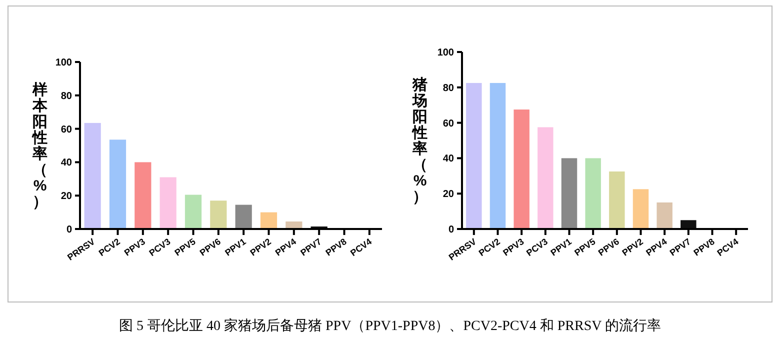 This screenshot has height=342, width=781. Describe the element at coordinates (420, 141) in the screenshot. I see `y-axis-title: 猪场阳性率（%）` at that location.